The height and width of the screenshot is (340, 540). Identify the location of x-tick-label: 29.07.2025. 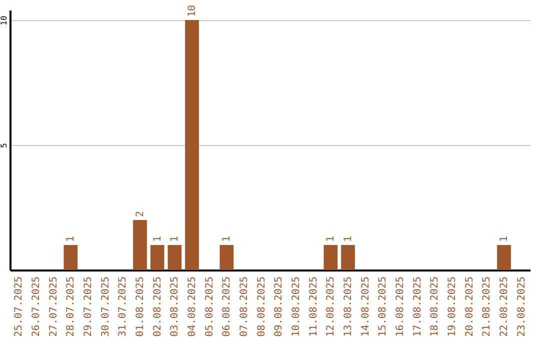
(88, 306).